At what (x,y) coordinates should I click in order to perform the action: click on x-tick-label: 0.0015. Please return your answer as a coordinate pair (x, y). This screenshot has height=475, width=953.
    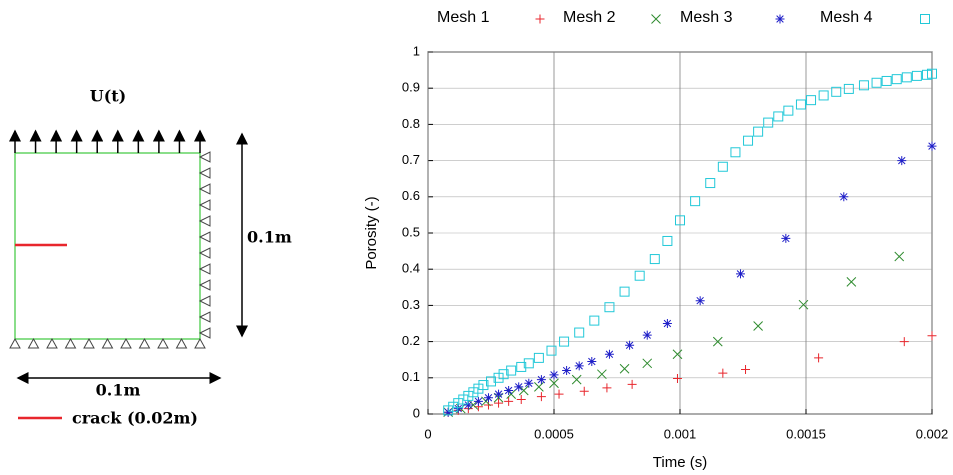
    Looking at the image, I should click on (806, 433).